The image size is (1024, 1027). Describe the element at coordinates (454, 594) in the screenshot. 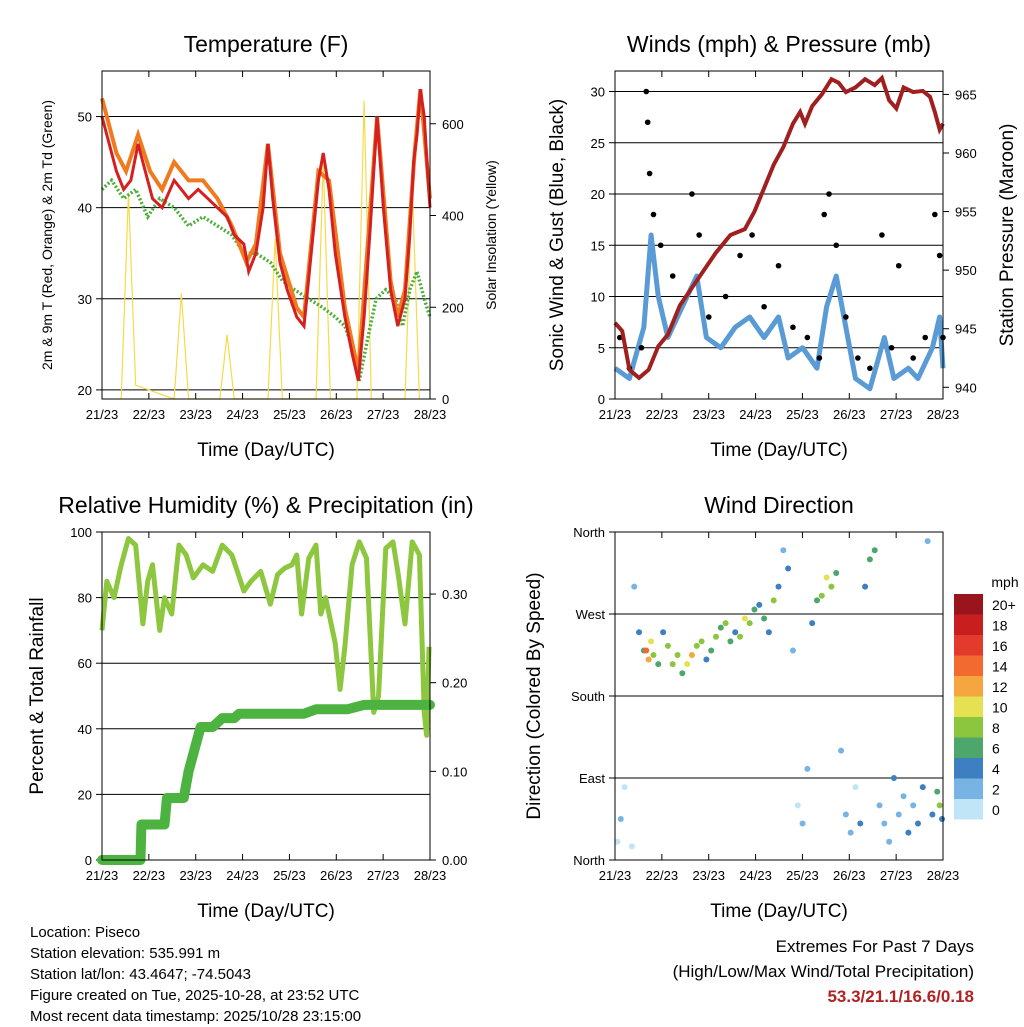

I see `y2-tick-label: 0.30` at that location.